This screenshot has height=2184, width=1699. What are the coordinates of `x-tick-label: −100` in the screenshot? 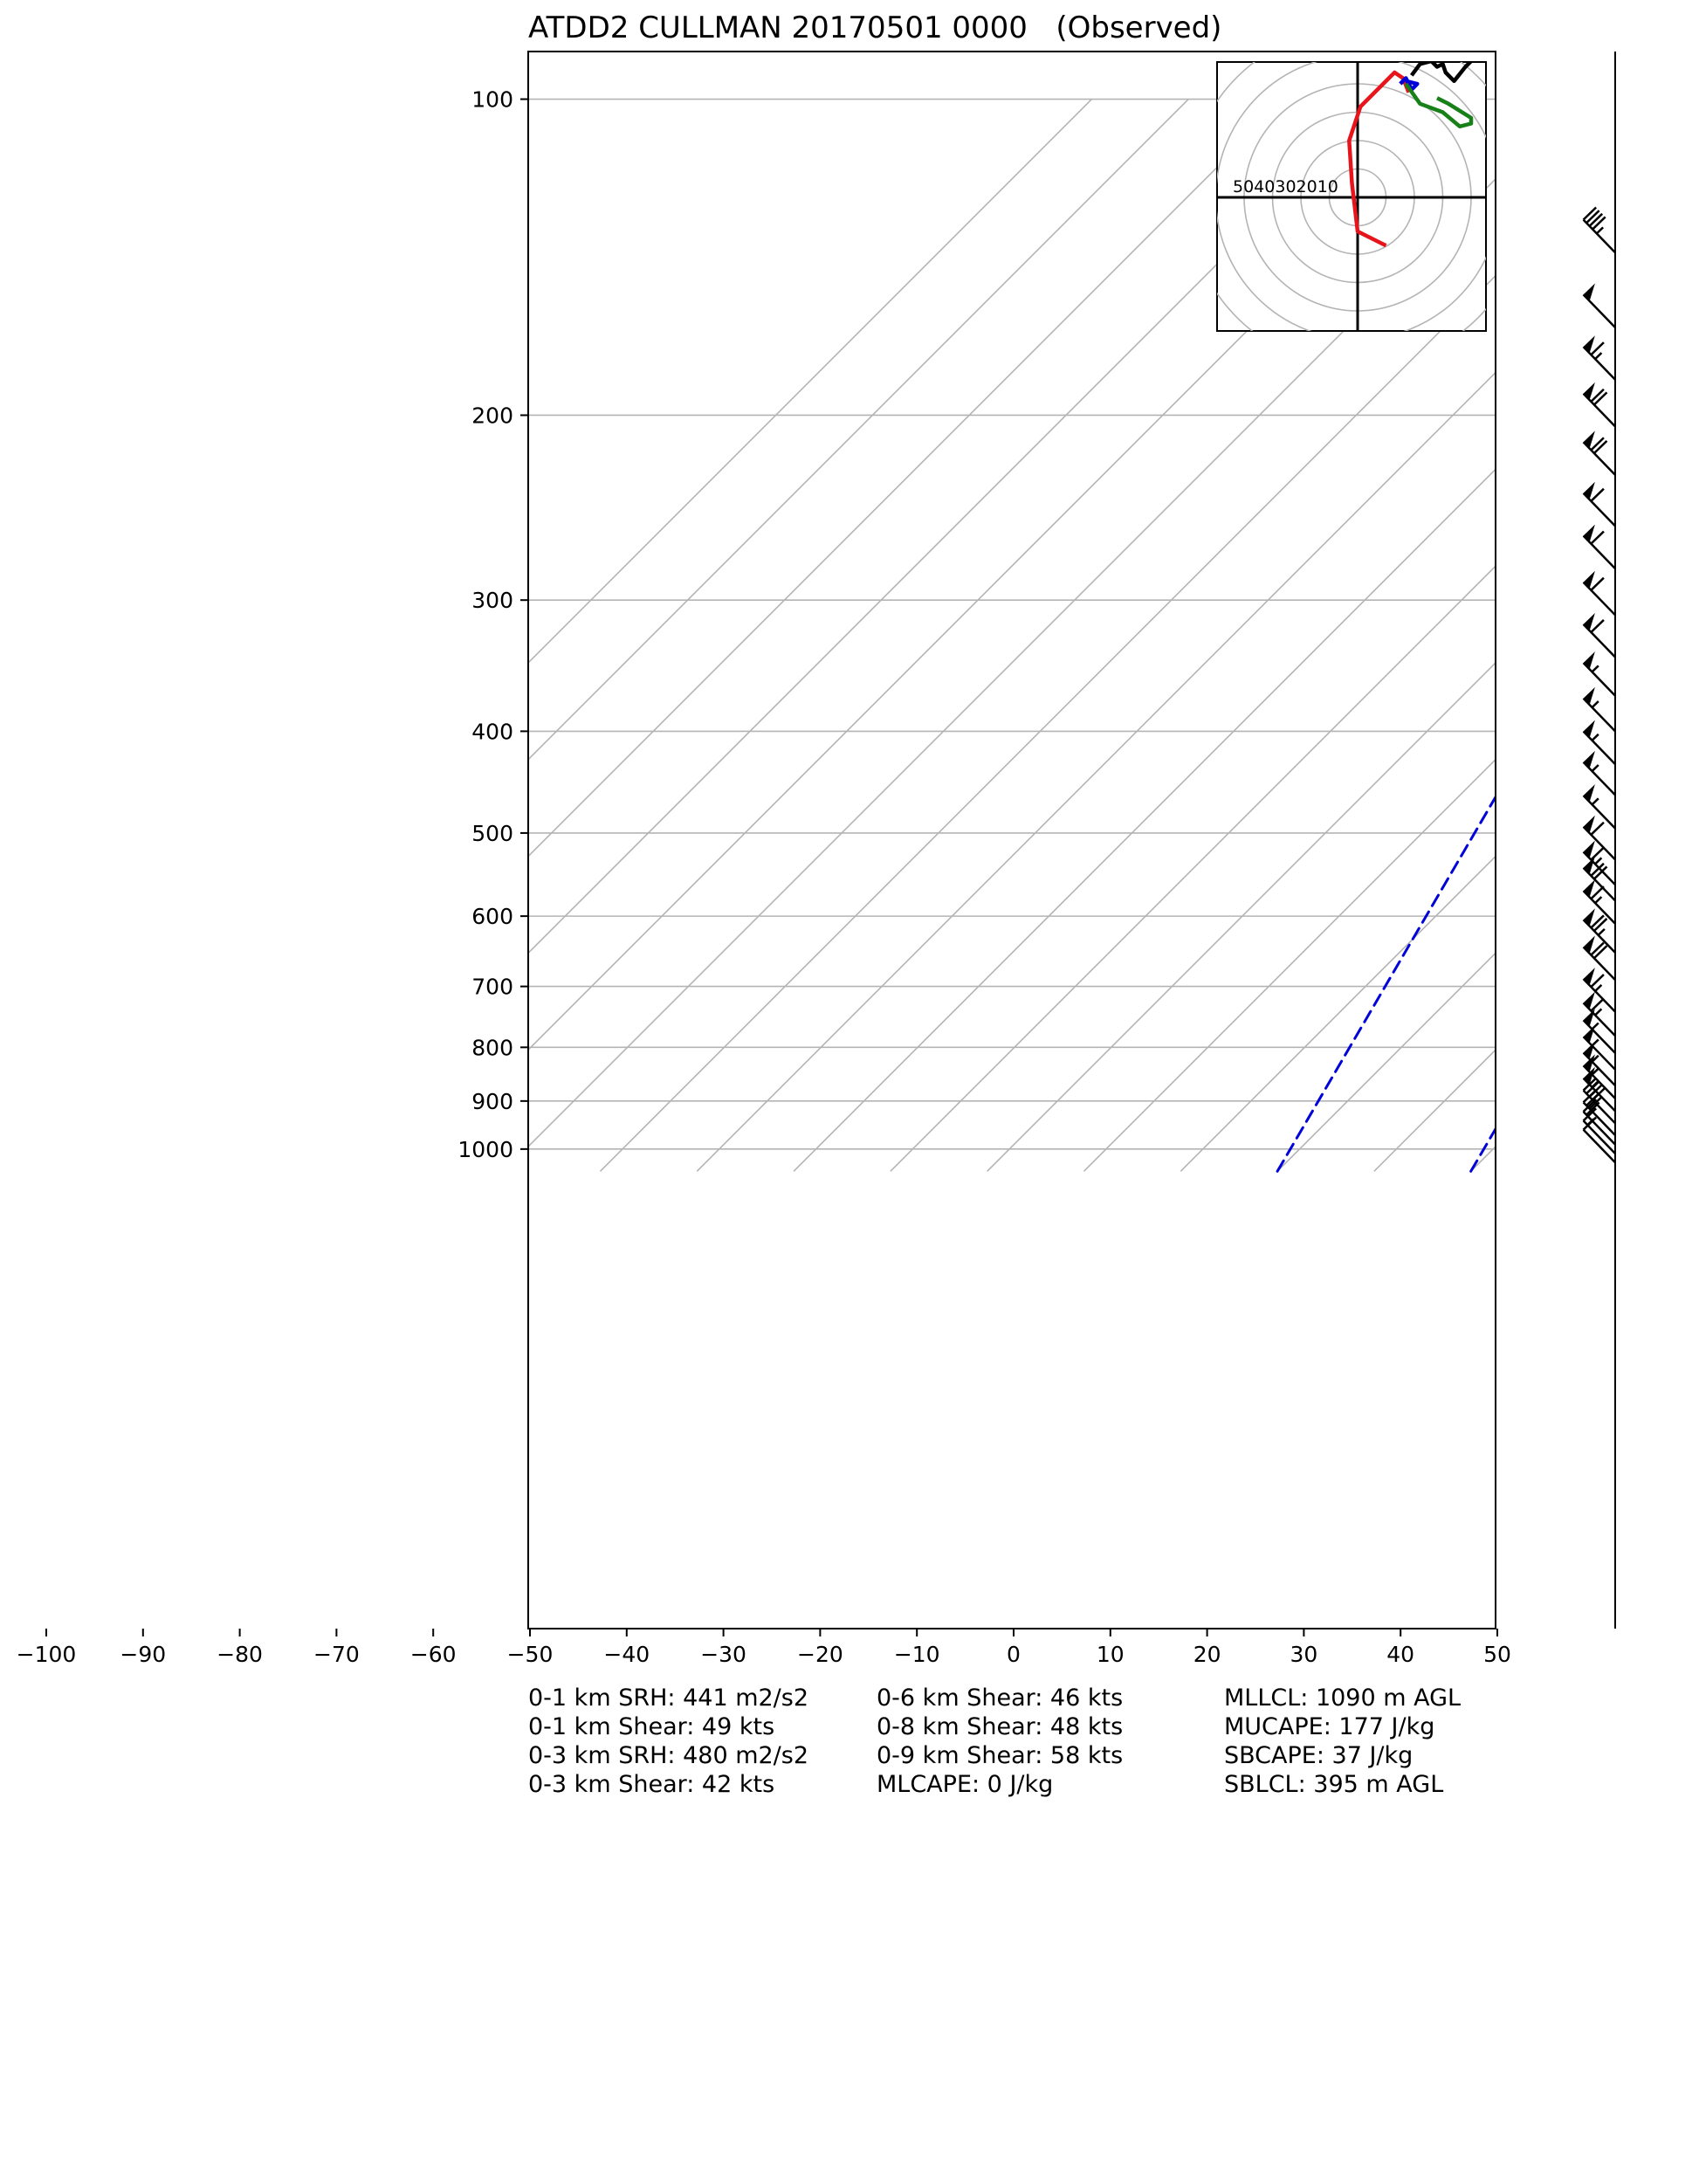 It's located at (47, 1654).